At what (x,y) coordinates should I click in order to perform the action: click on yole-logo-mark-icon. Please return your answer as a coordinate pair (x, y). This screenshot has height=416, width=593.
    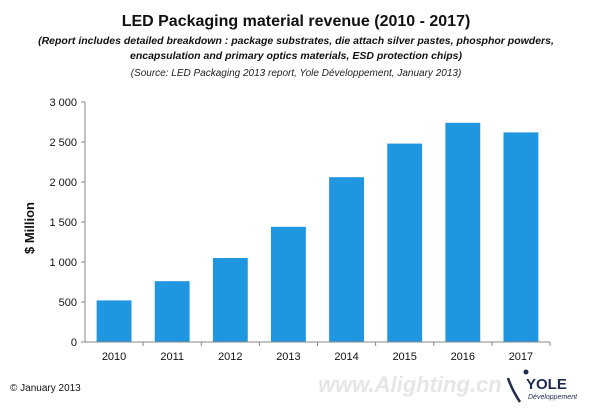
    Looking at the image, I should click on (514, 390).